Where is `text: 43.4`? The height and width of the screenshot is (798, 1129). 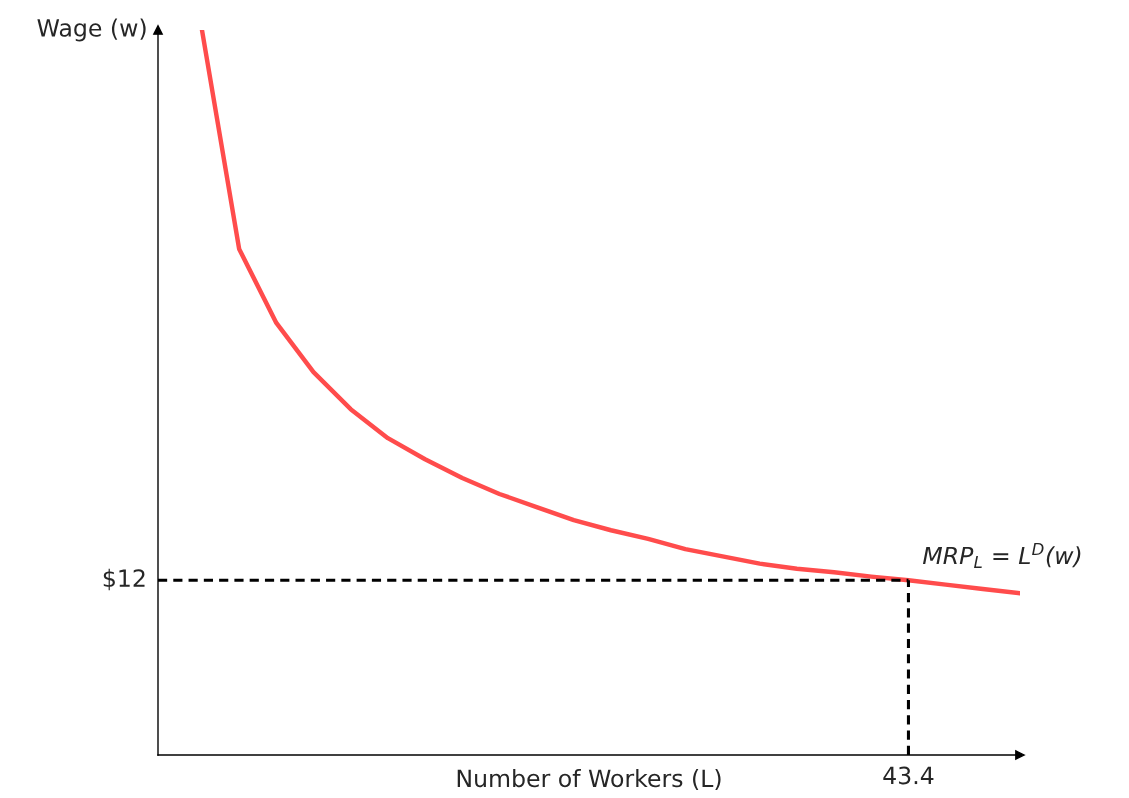 text: 43.4 is located at coordinates (908, 775).